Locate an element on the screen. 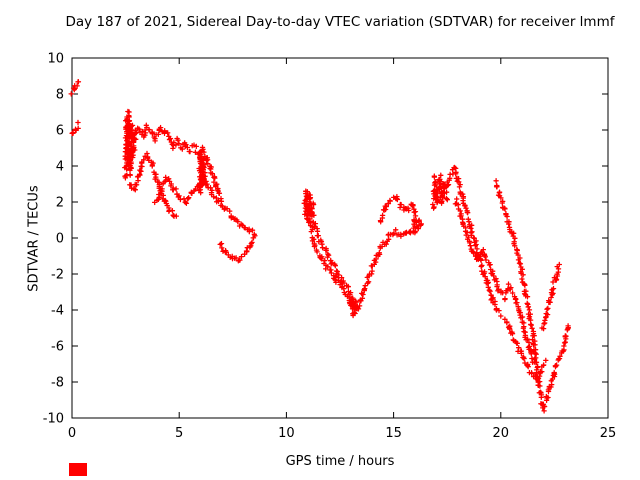  y-tick-label: 8 is located at coordinates (60, 95).